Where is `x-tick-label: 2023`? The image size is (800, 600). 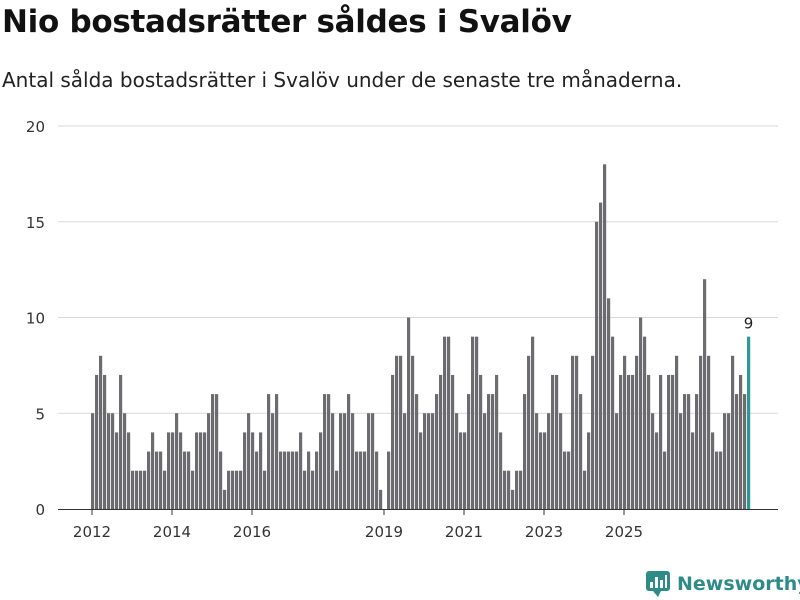
x-tick-label: 2023 is located at coordinates (544, 532).